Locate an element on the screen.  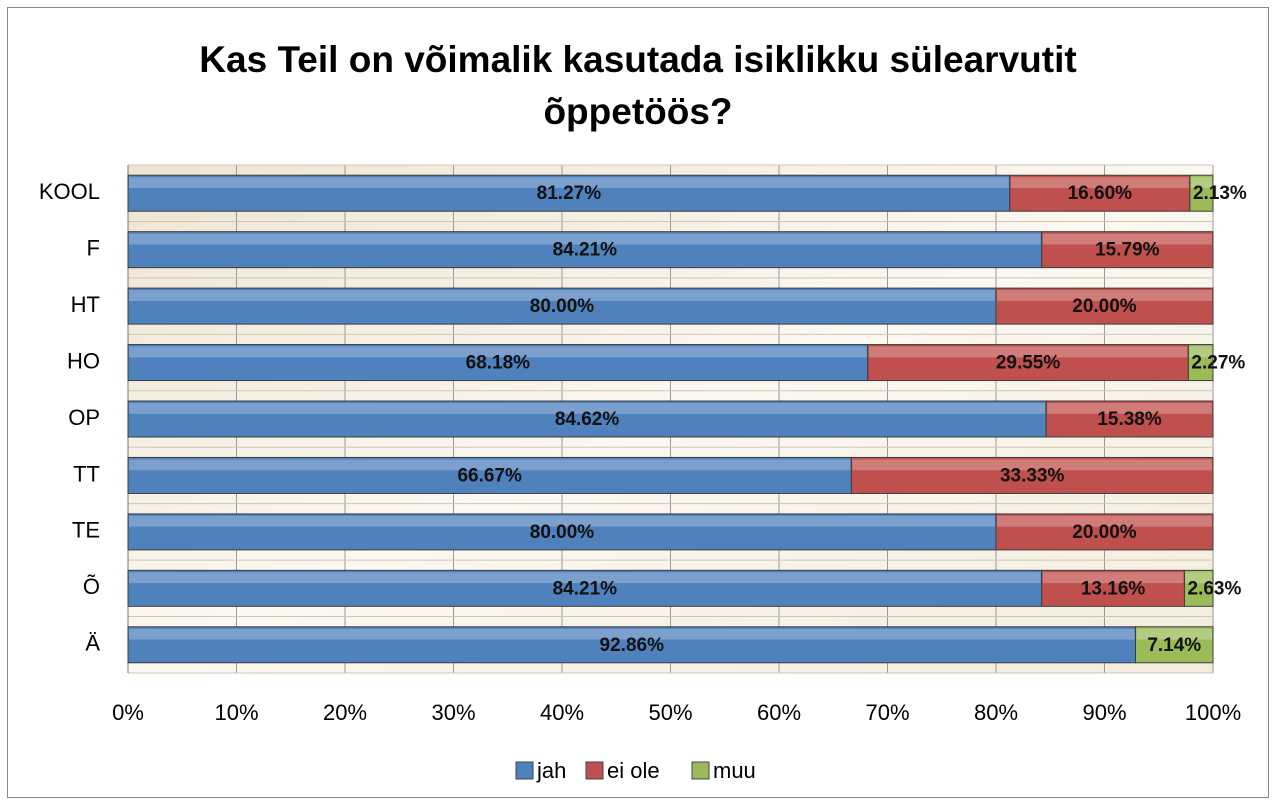
data-label: 16.60% is located at coordinates (1100, 193).